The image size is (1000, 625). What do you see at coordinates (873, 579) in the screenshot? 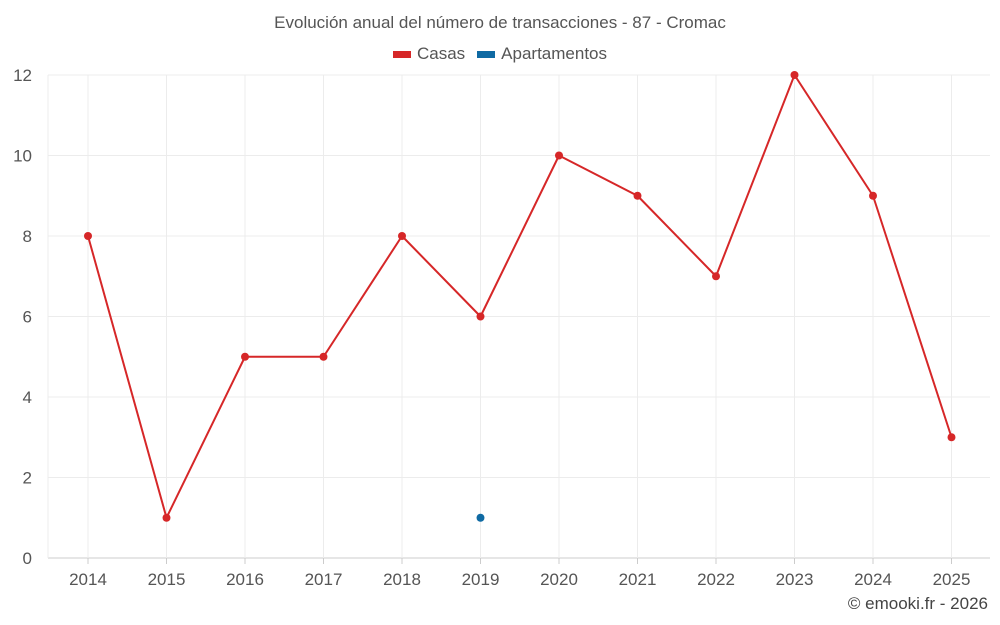
I see `x-tick-label-2024: 2024` at bounding box center [873, 579].